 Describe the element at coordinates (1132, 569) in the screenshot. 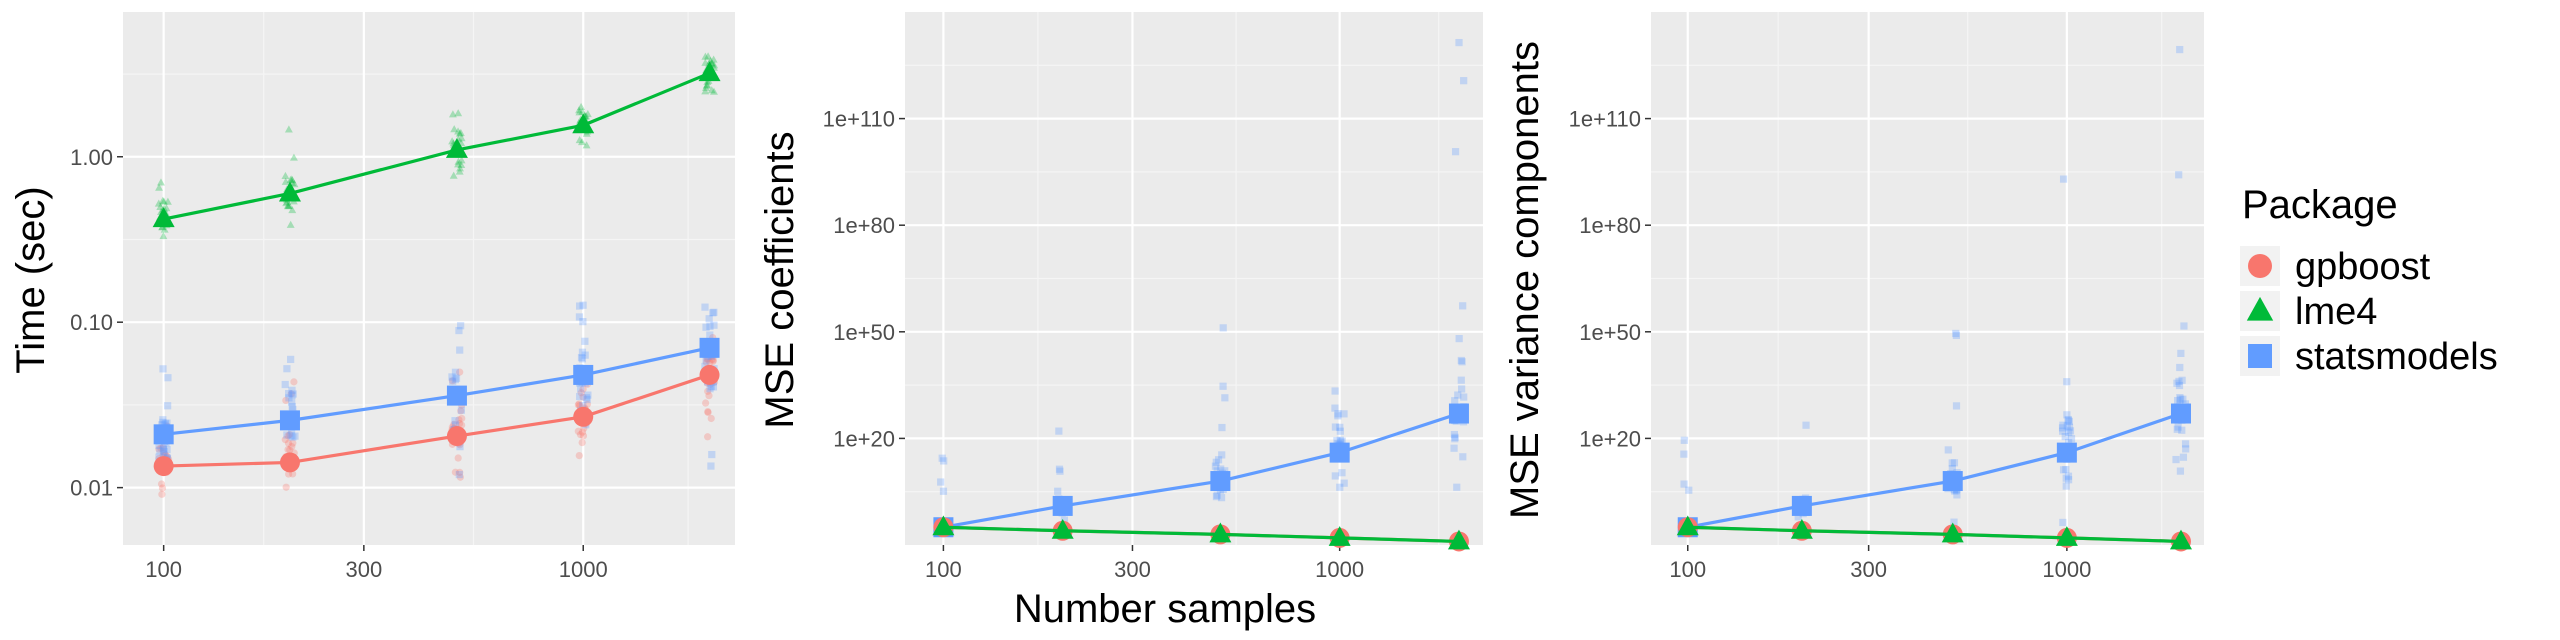

I see `tick-label-x: 300` at that location.